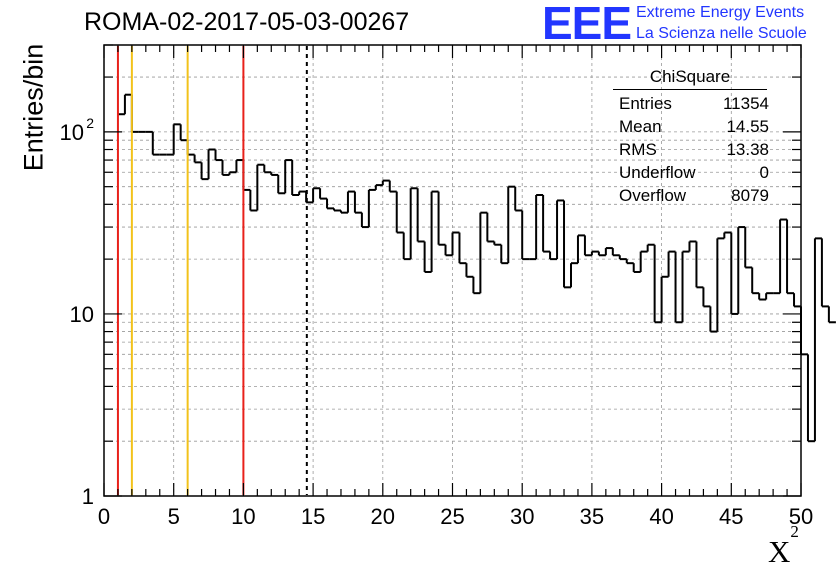 Image resolution: width=836 pixels, height=572 pixels. Describe the element at coordinates (747, 149) in the screenshot. I see `stats-value: 13.38` at that location.